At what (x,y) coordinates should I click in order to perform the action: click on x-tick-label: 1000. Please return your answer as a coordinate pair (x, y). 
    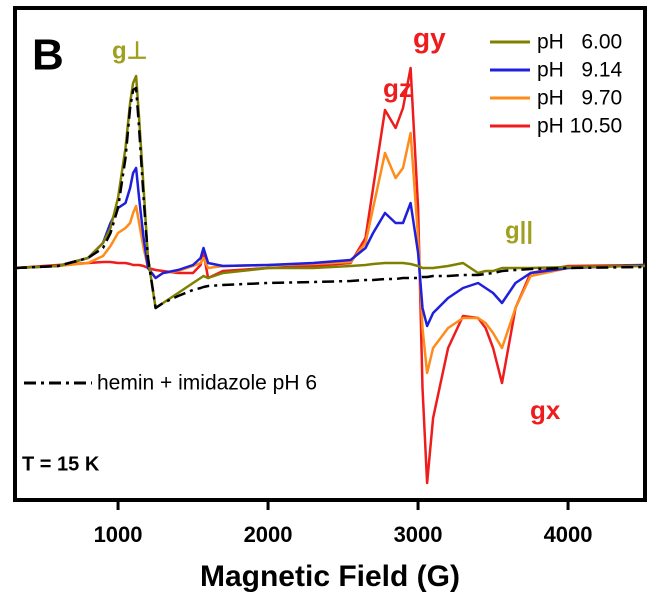
    Looking at the image, I should click on (118, 534).